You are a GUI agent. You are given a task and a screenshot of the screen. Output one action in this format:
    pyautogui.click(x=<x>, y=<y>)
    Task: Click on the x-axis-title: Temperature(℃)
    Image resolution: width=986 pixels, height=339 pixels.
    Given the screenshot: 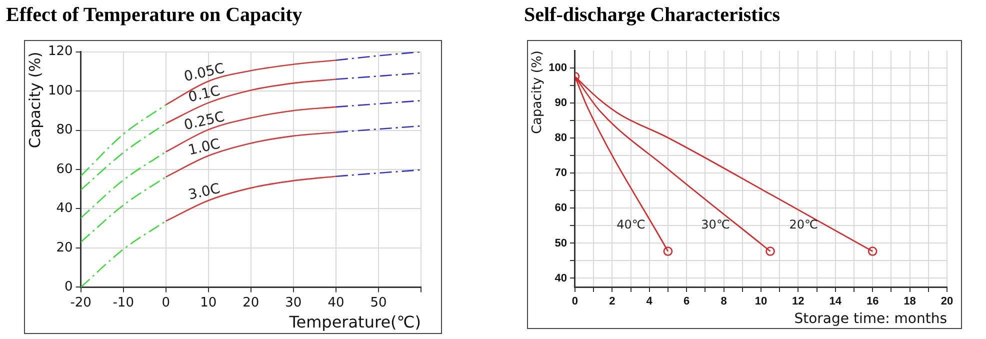 What is the action you would take?
    pyautogui.click(x=354, y=322)
    